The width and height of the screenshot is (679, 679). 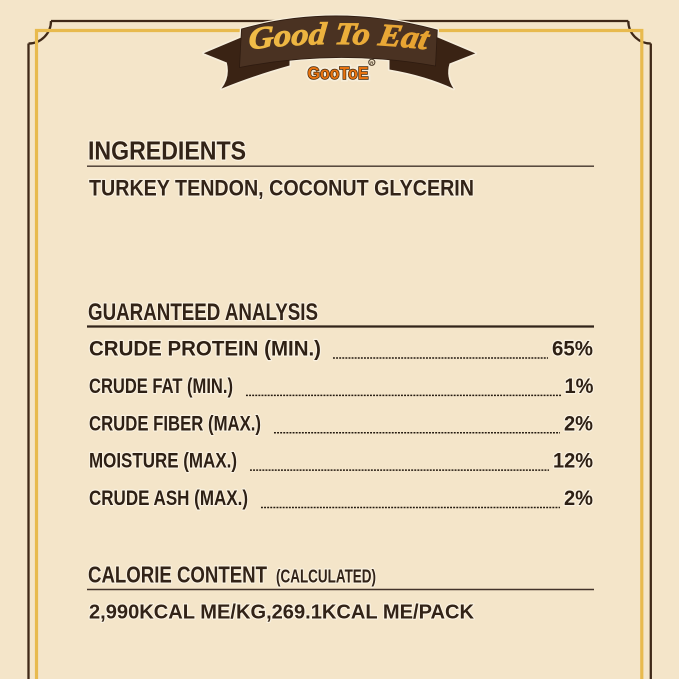 What do you see at coordinates (338, 73) in the screenshot?
I see `svg-text: GooToE` at bounding box center [338, 73].